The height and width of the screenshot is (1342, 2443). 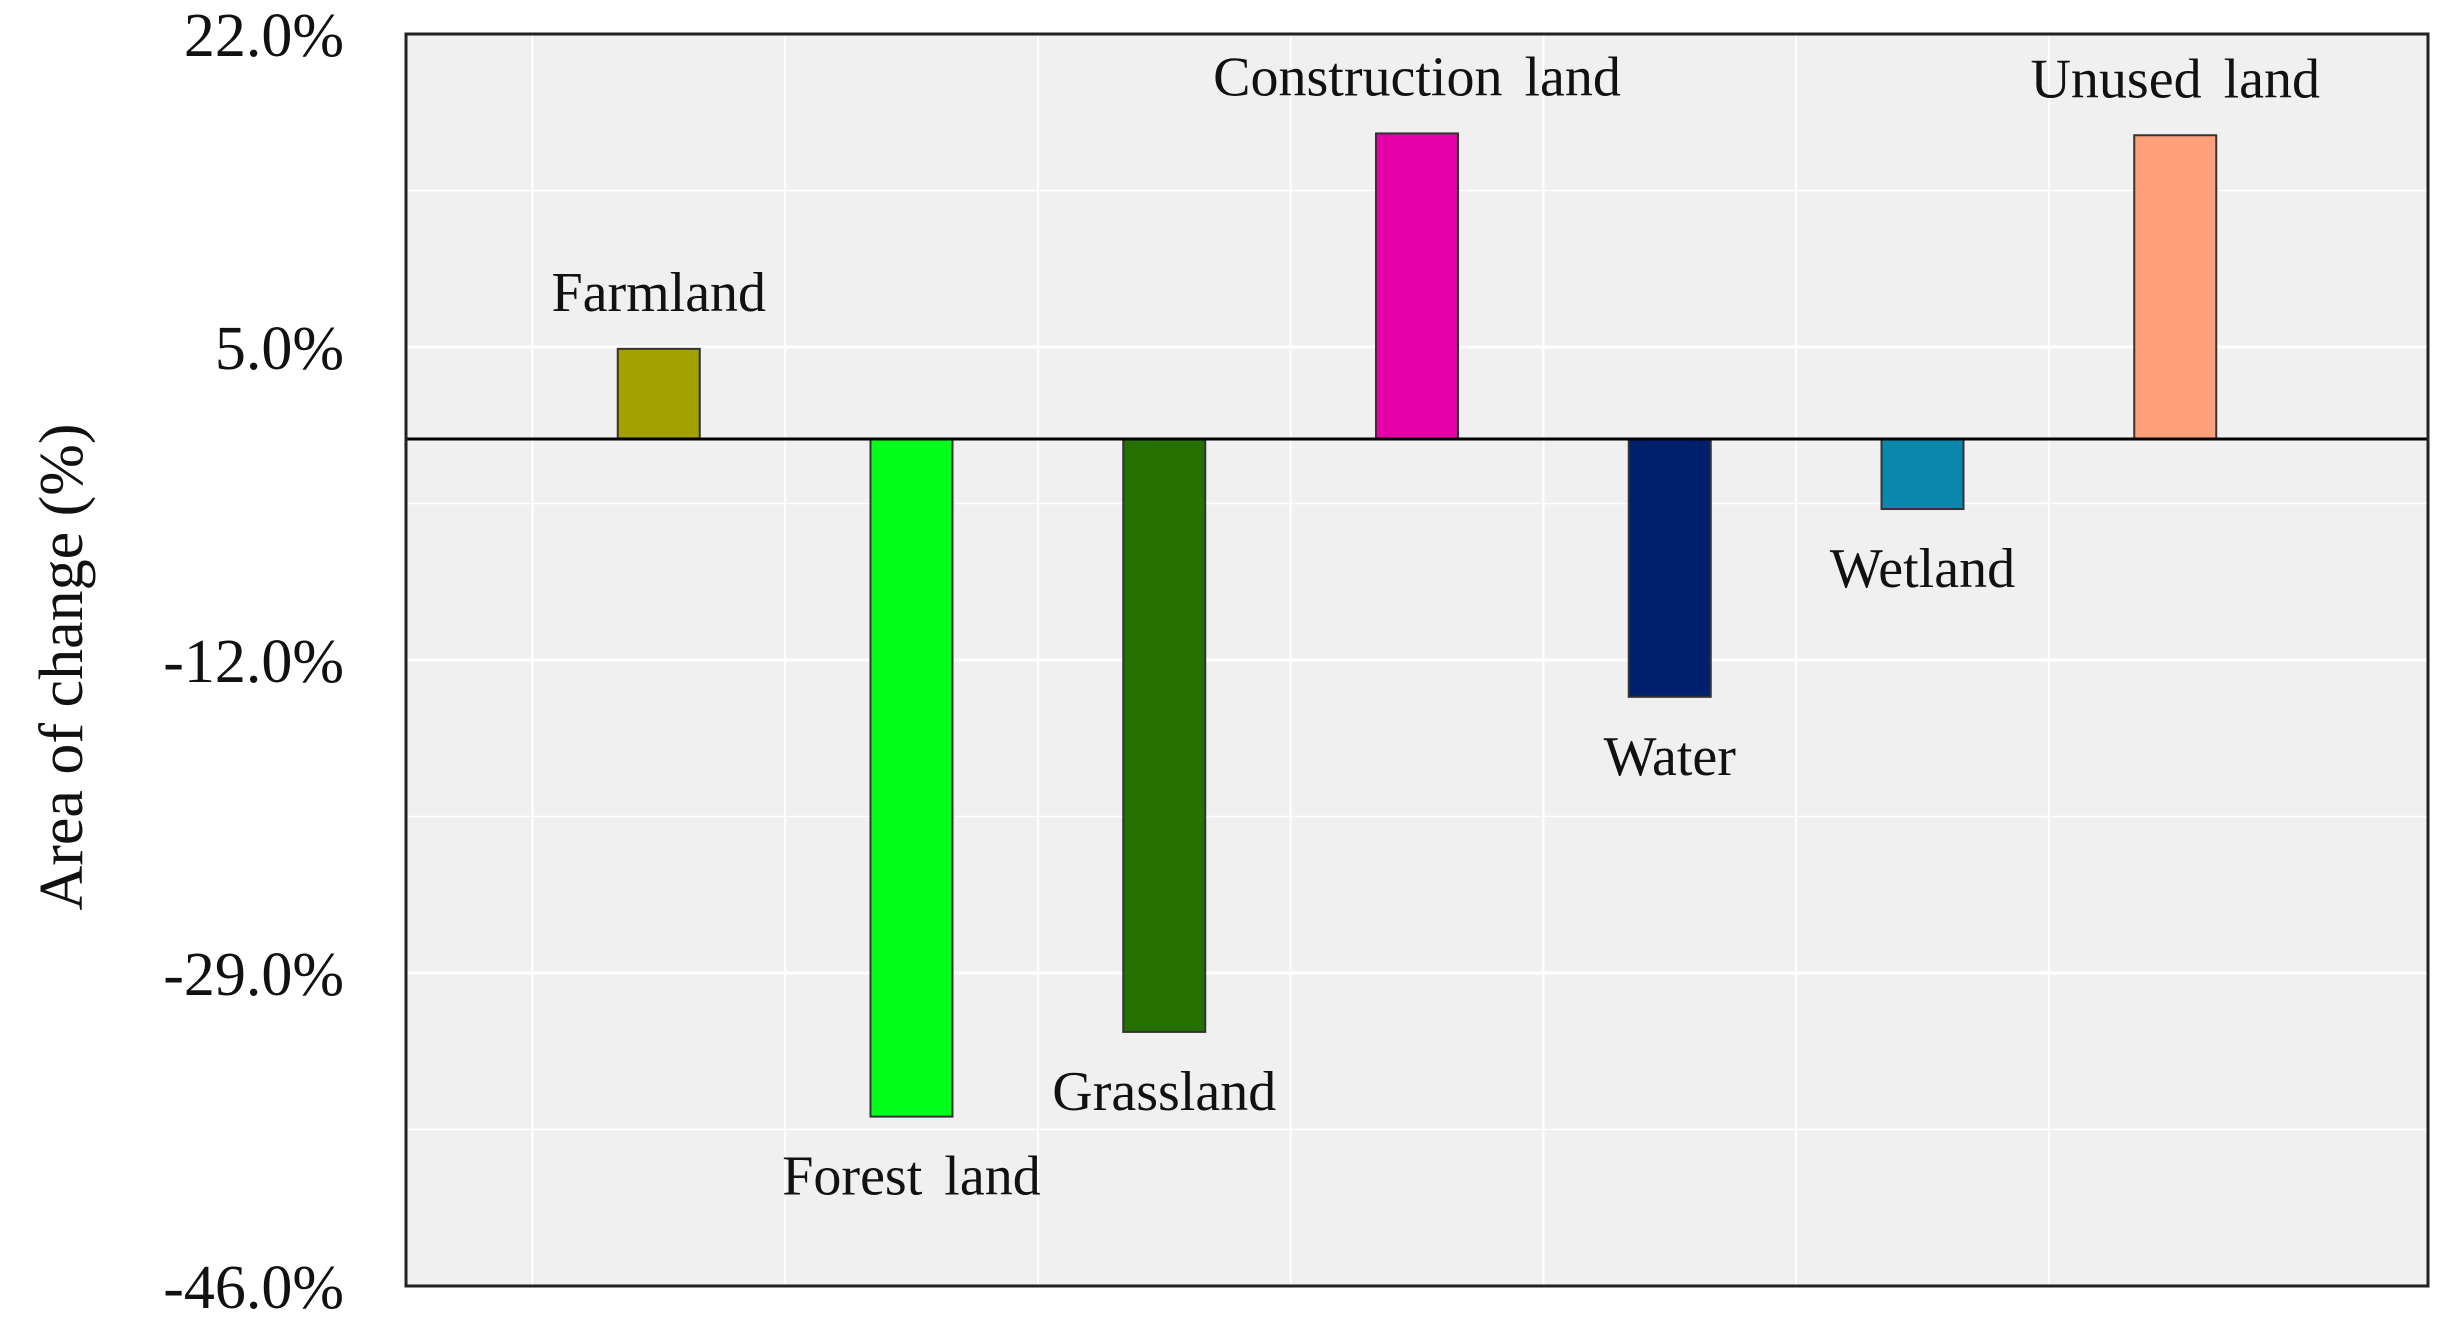 I want to click on y-axis-ticks: 22.0% 5.0% -12.0% -29.0% -46.0%, so click(x=253, y=662).